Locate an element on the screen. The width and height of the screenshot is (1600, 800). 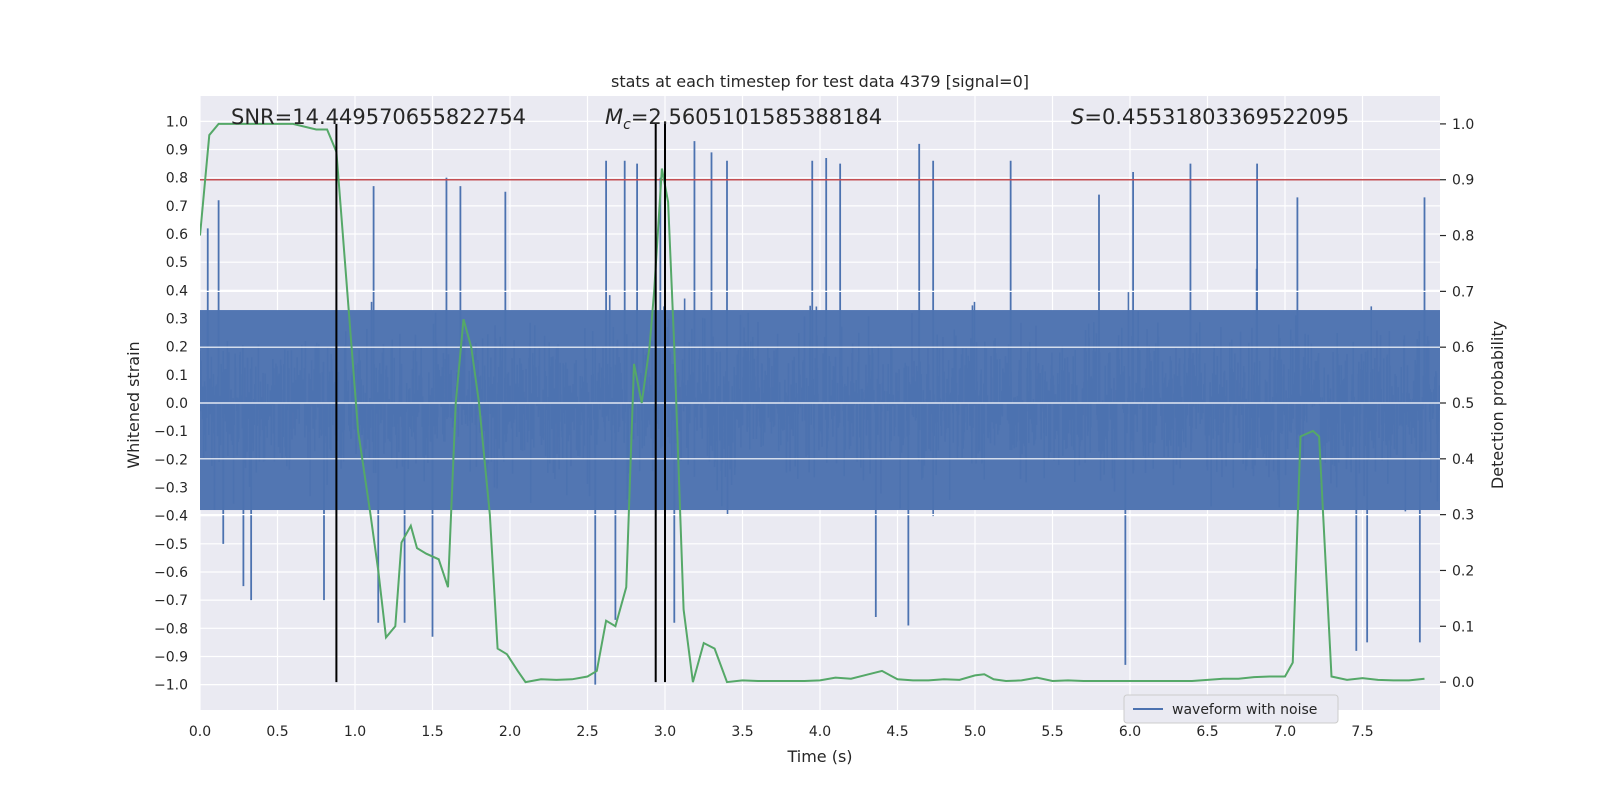
y2-axis-label: Detection probability is located at coordinates (1497, 405).